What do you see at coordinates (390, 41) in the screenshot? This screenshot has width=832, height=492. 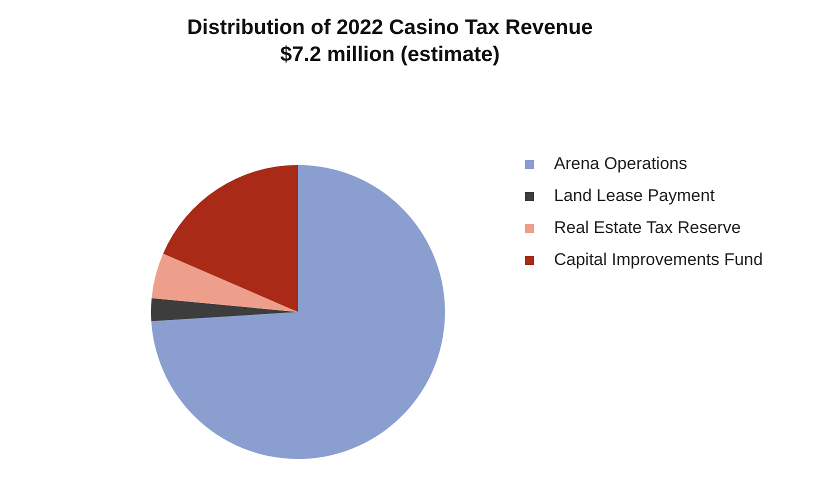 I see `chart-title: Distribution of 2022 Casino Tax Revenue $7.2 million (estimate)` at bounding box center [390, 41].